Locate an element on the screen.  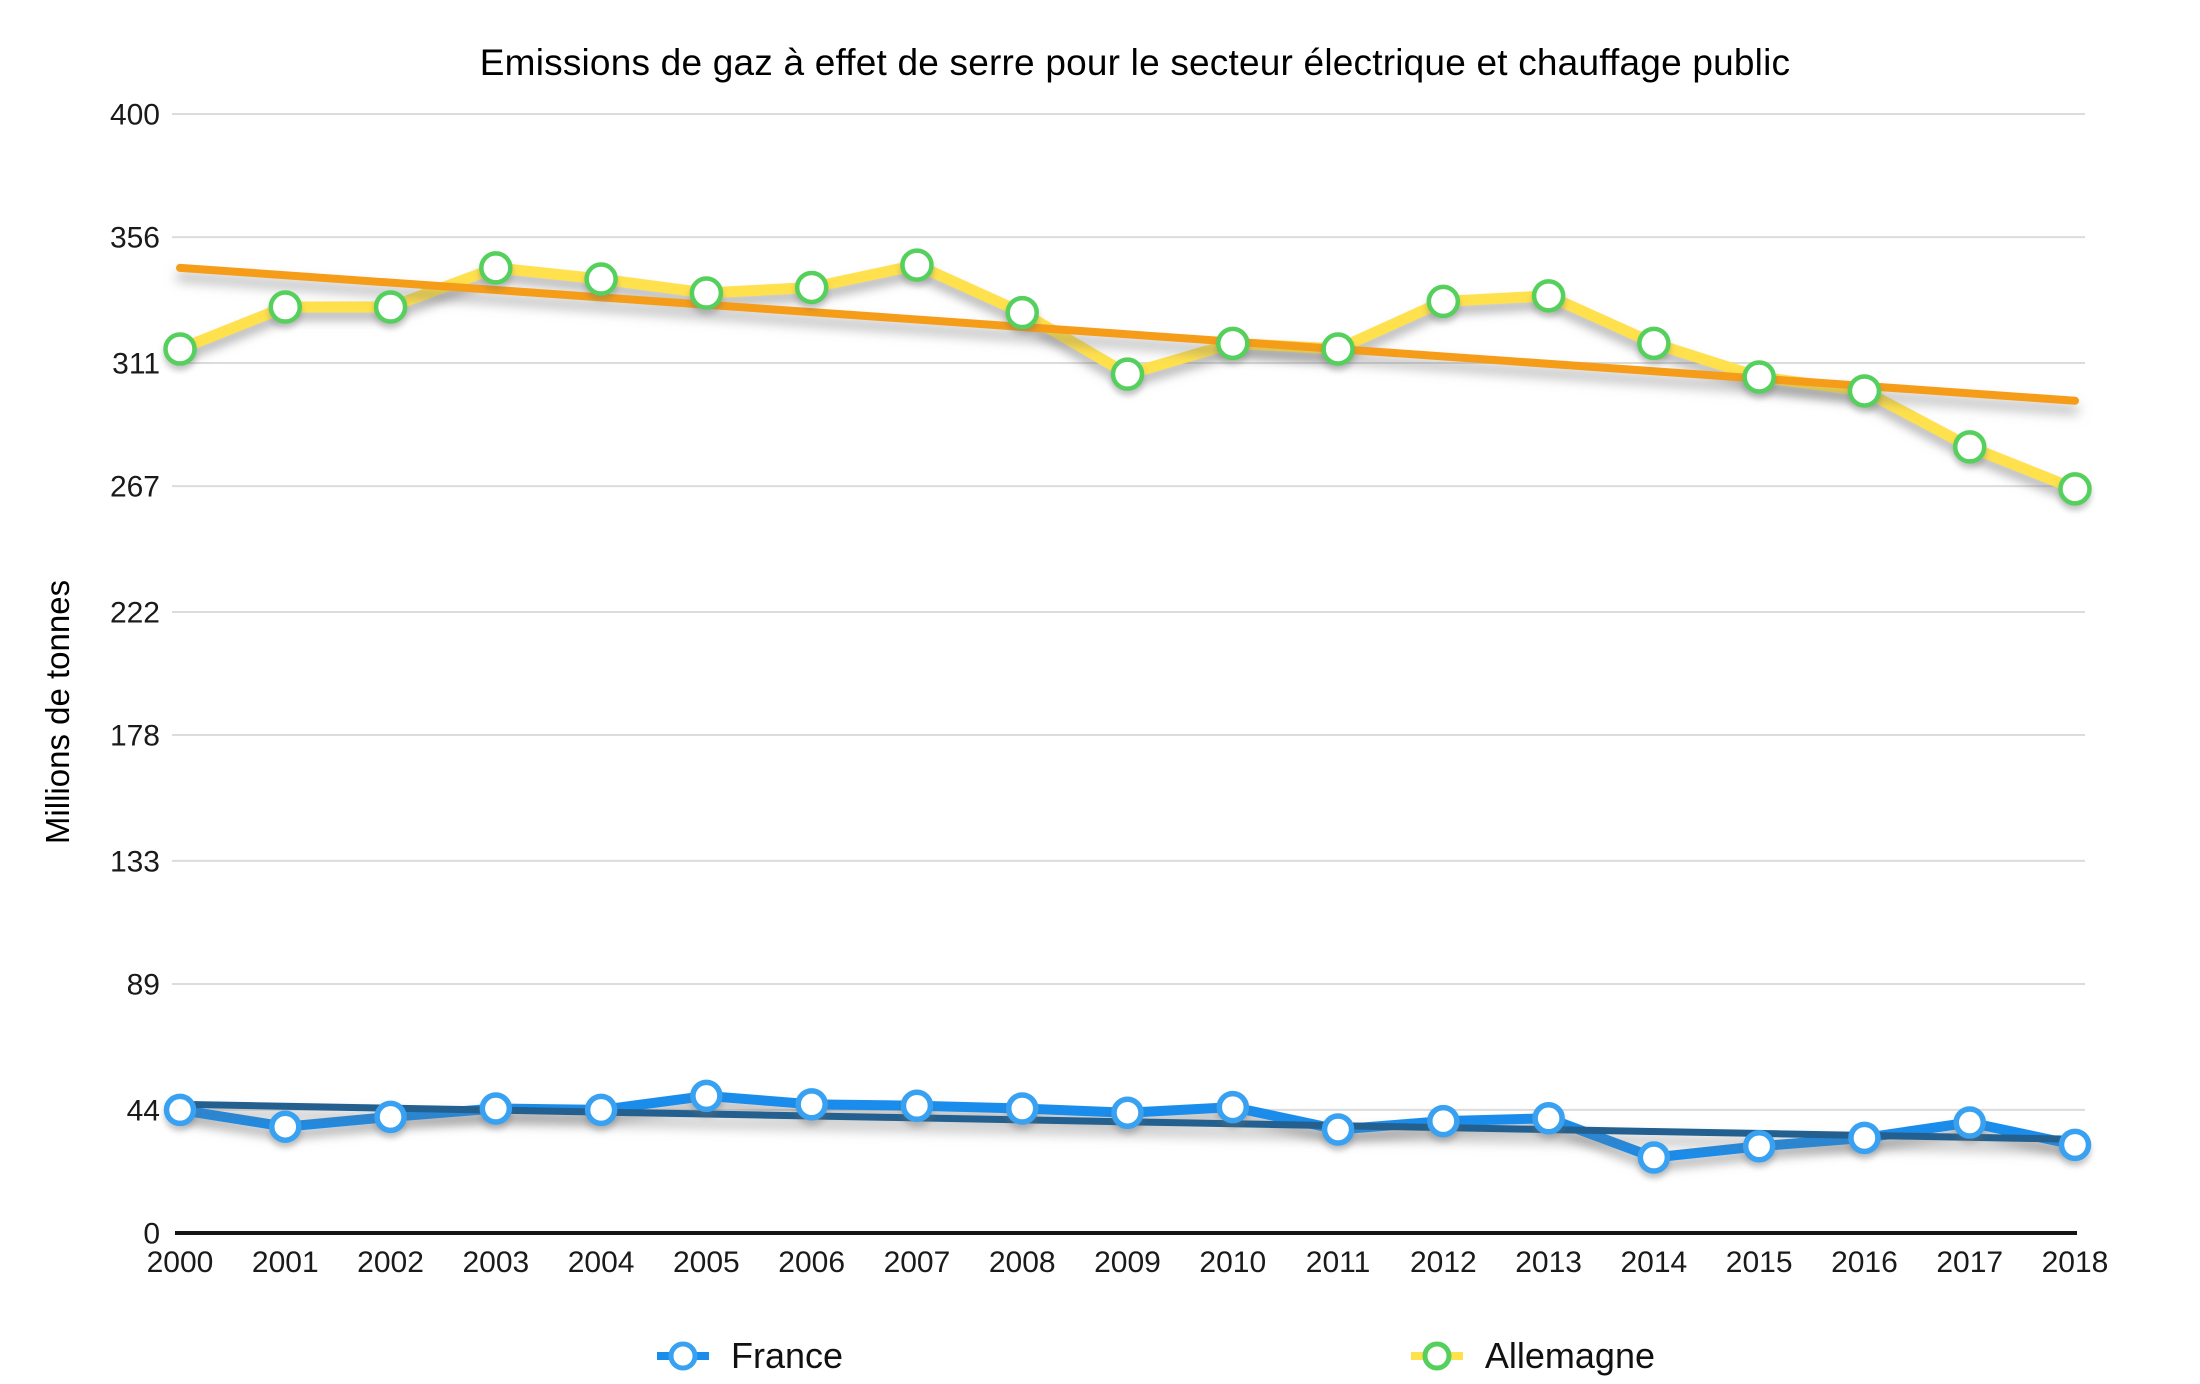
france-marker-2009 is located at coordinates (1127, 1112).